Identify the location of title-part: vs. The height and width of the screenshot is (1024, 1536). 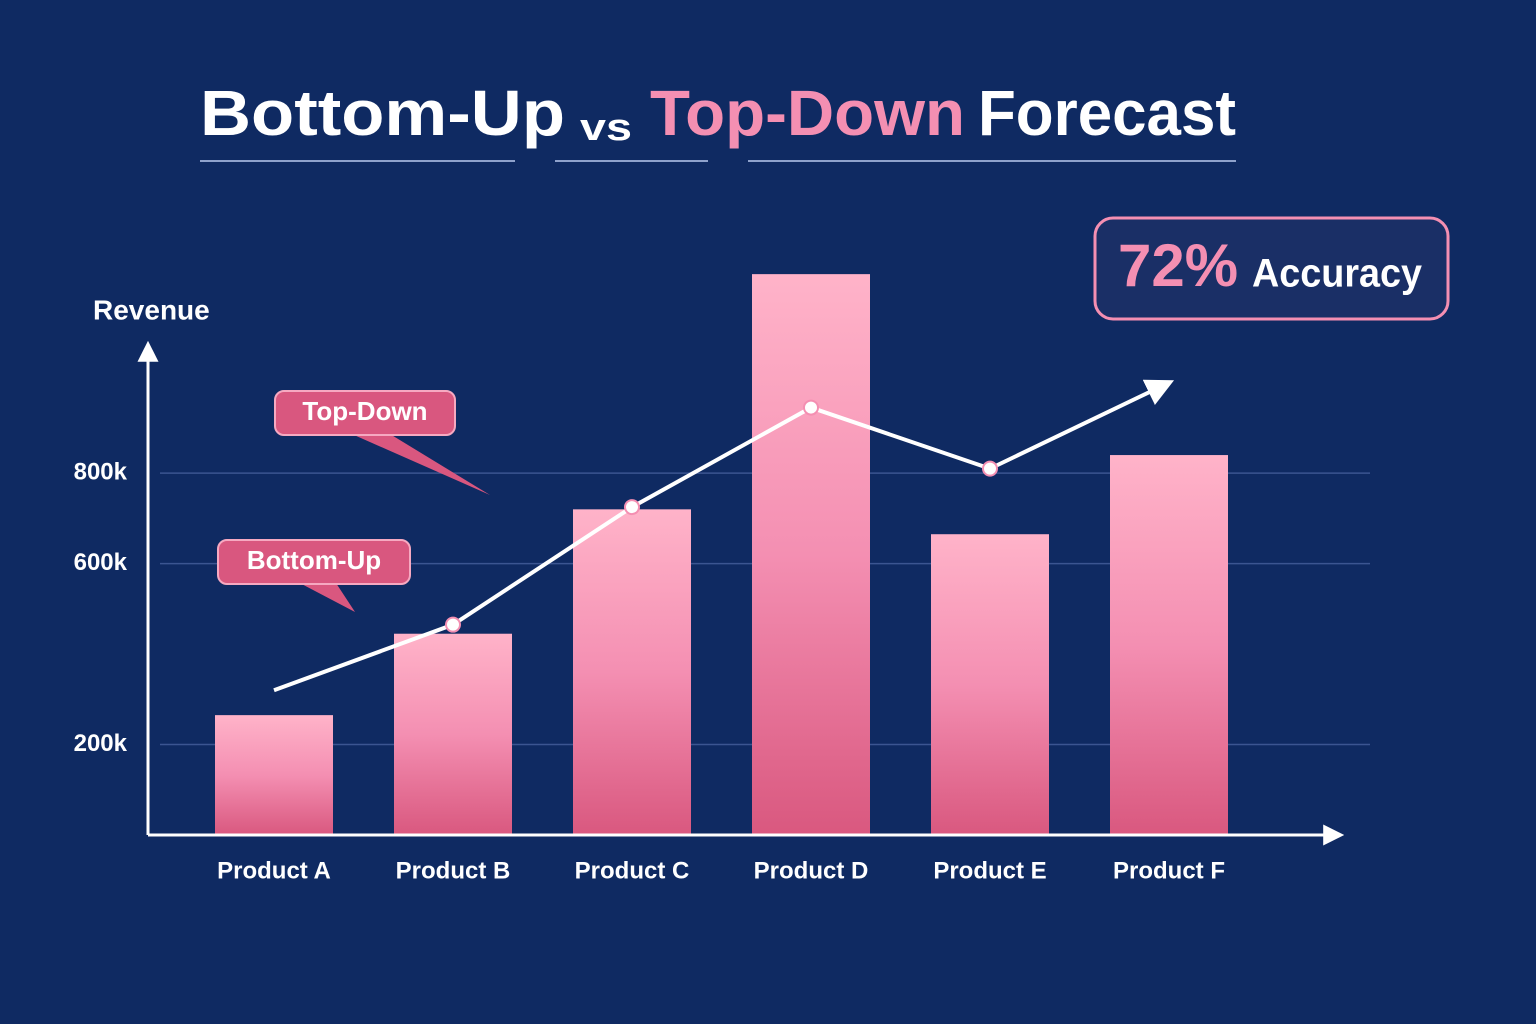
(606, 128).